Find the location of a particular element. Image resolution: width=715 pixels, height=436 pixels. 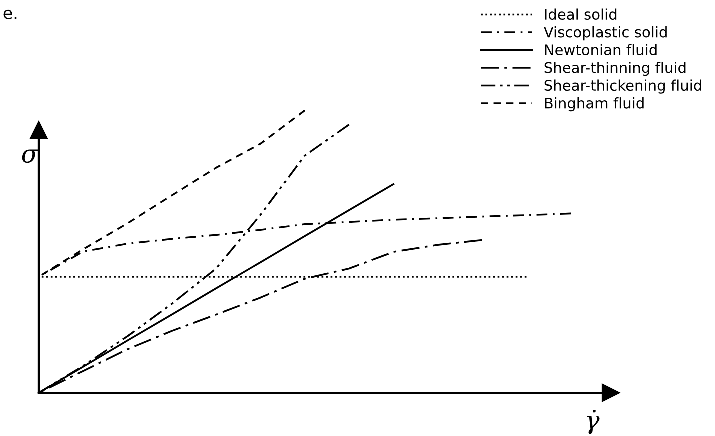

text: e. is located at coordinates (10, 15).